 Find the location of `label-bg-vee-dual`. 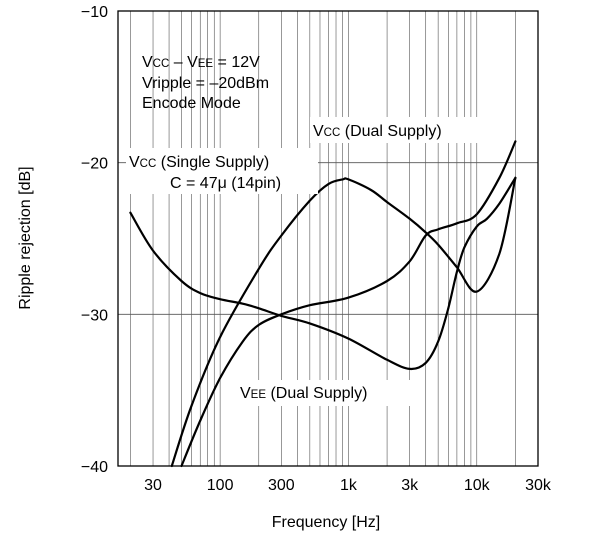

label-bg-vee-dual is located at coordinates (324, 393).